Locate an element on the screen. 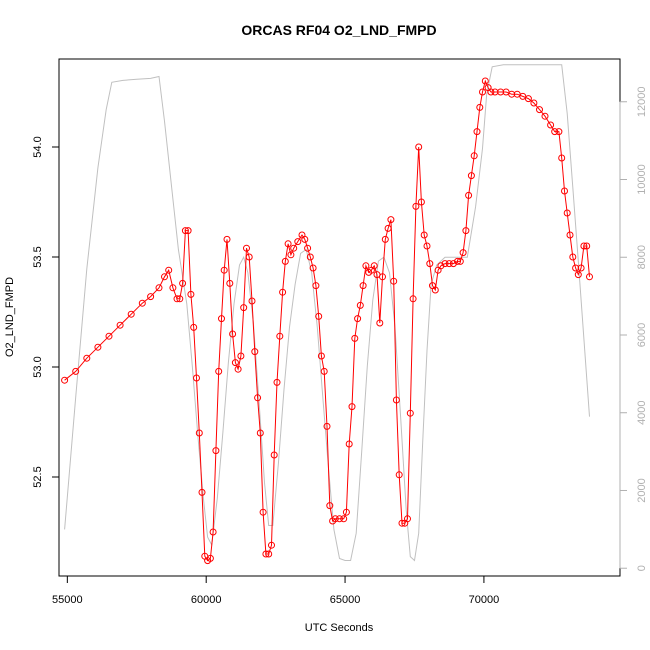  y-tick-label: 54.0 is located at coordinates (38, 146).